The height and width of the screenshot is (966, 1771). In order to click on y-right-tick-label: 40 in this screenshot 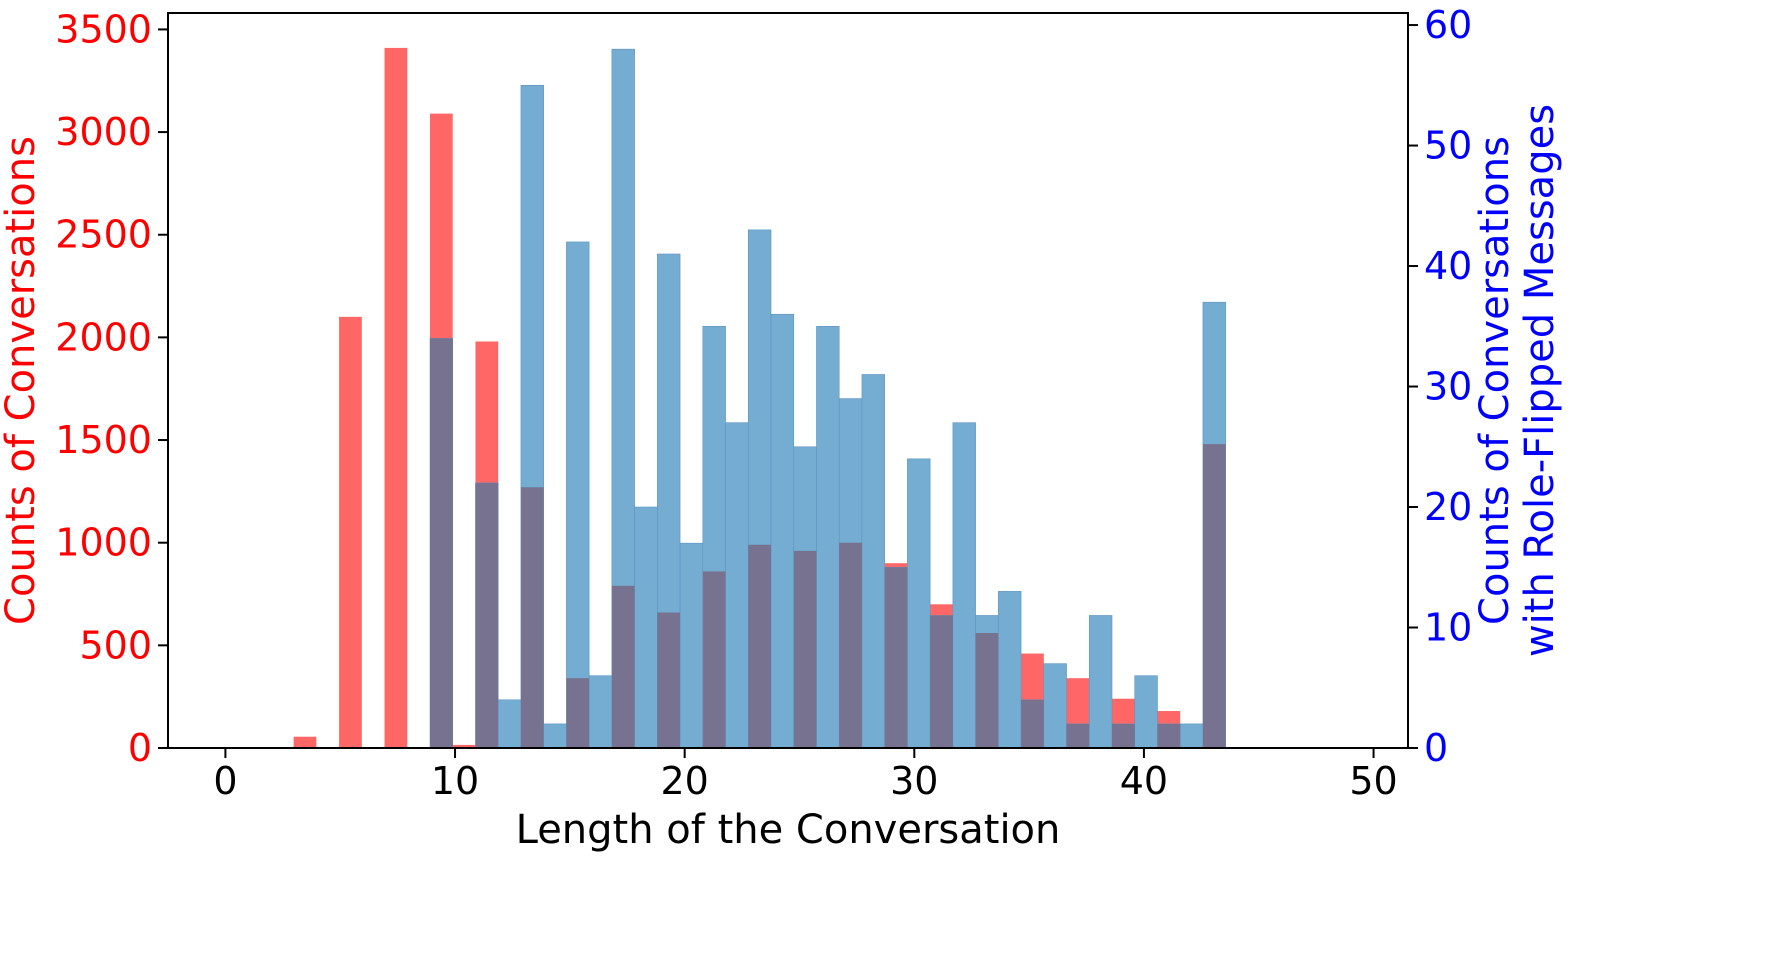, I will do `click(1448, 266)`.